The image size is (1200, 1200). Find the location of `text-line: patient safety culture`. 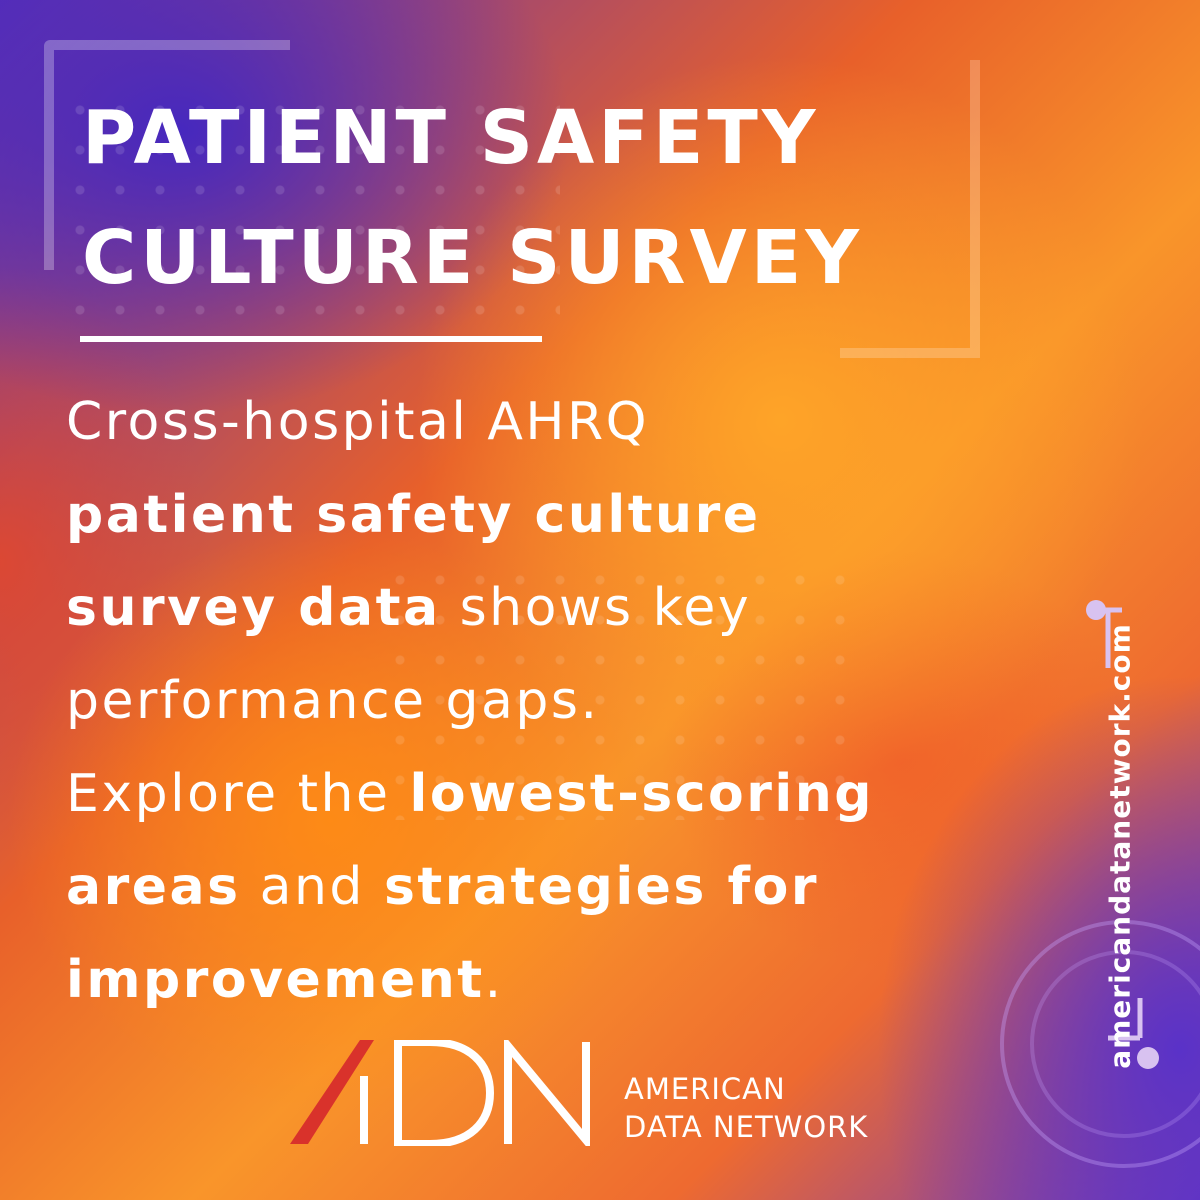

text-line: patient safety culture is located at coordinates (586, 515).